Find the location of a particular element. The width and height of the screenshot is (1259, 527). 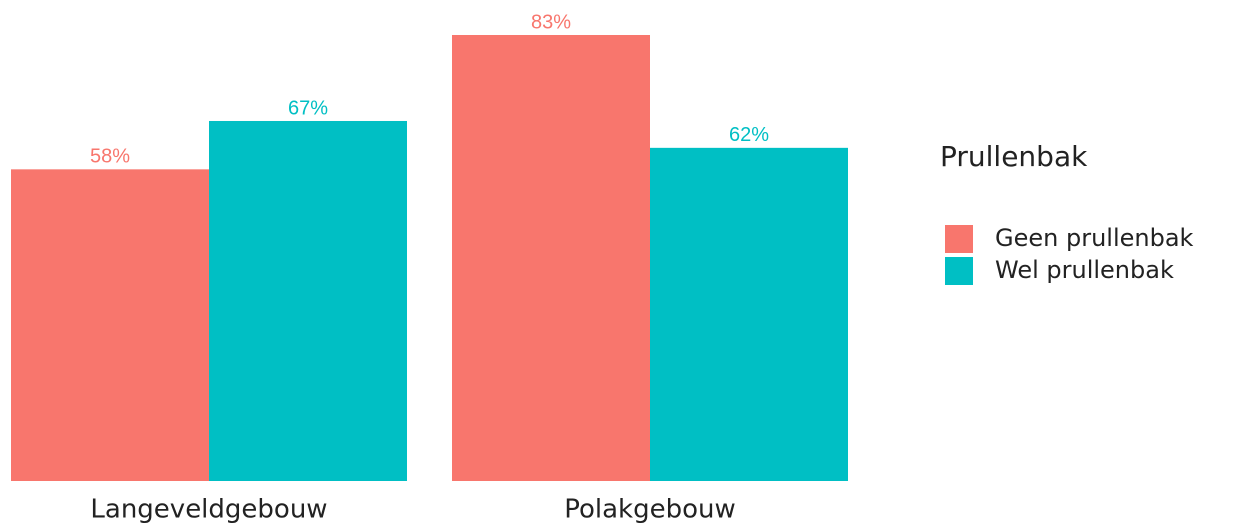

x-tick-label: Langeveldgebouw is located at coordinates (208, 510).